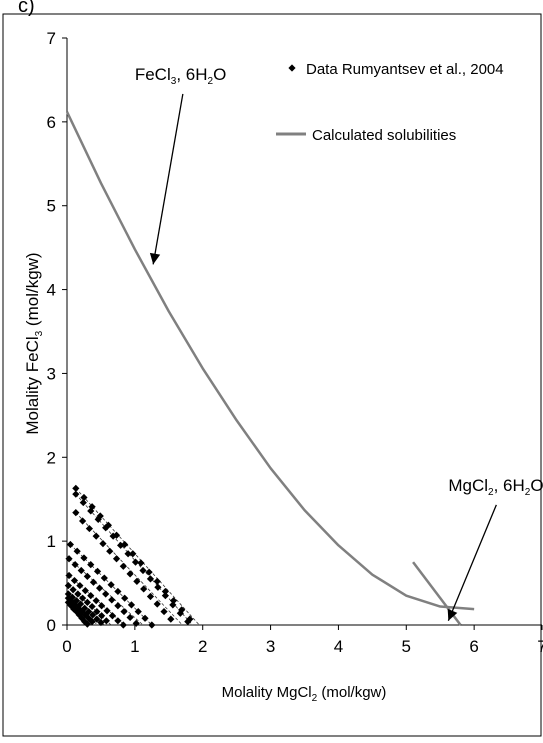 The width and height of the screenshot is (543, 743). What do you see at coordinates (32, 385) in the screenshot?
I see `y-label-part-0: Molality FeCl` at bounding box center [32, 385].